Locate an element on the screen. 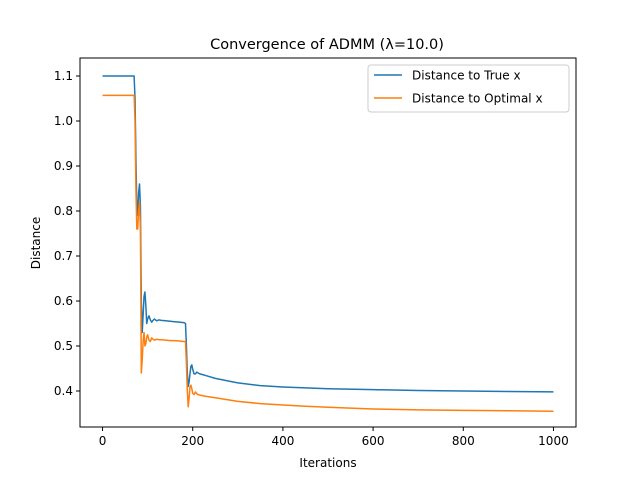 This screenshot has width=640, height=480. x-tick-label: 600 is located at coordinates (373, 441).